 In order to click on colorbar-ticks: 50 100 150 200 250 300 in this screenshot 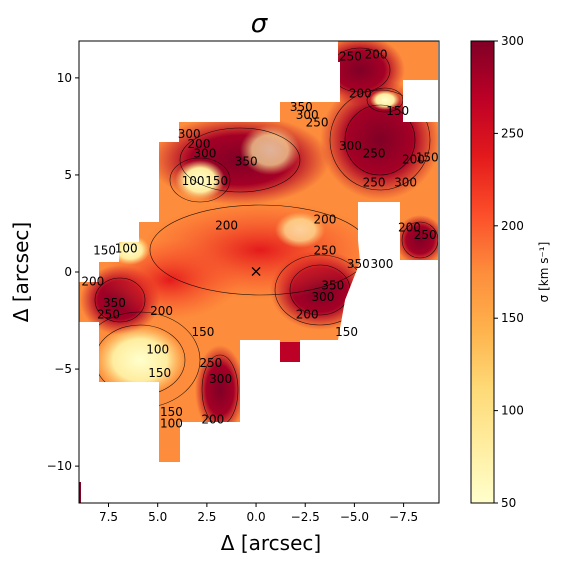, I will do `click(509, 272)`.